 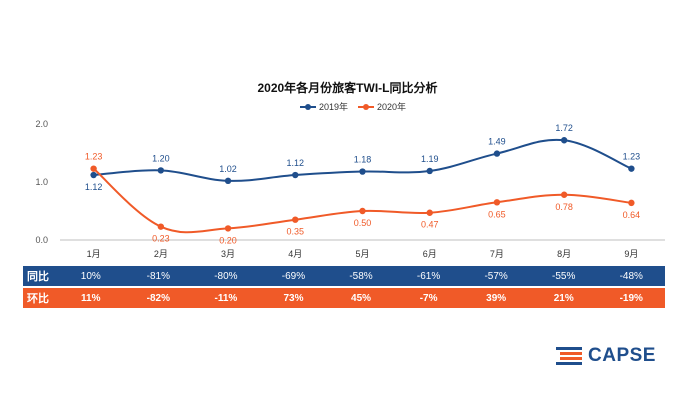 I want to click on mom-cell: 45%, so click(x=361, y=298).